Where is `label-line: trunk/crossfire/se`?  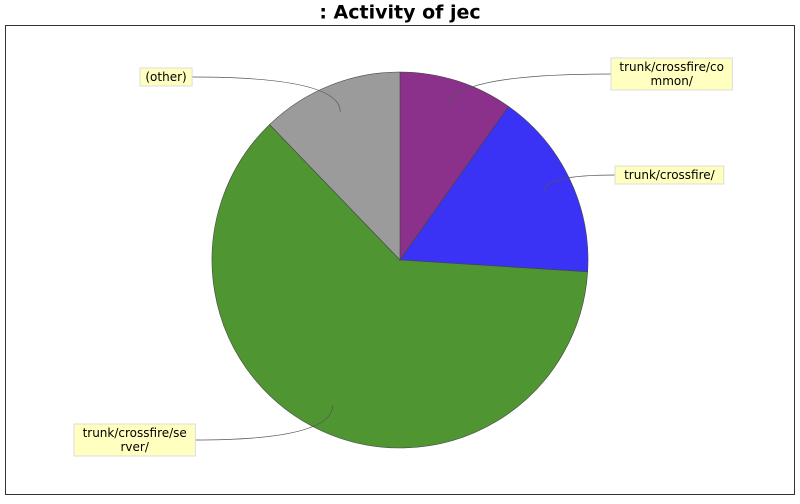
label-line: trunk/crossfire/se is located at coordinates (135, 433).